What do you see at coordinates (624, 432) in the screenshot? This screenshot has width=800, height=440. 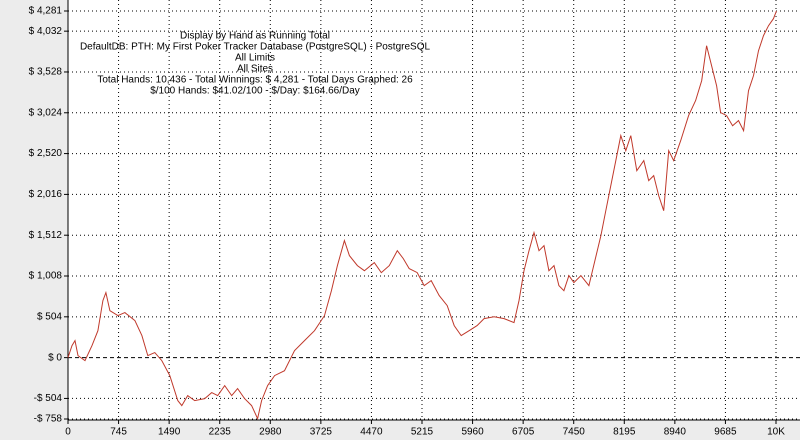 I see `x-tick-label: 8195` at bounding box center [624, 432].